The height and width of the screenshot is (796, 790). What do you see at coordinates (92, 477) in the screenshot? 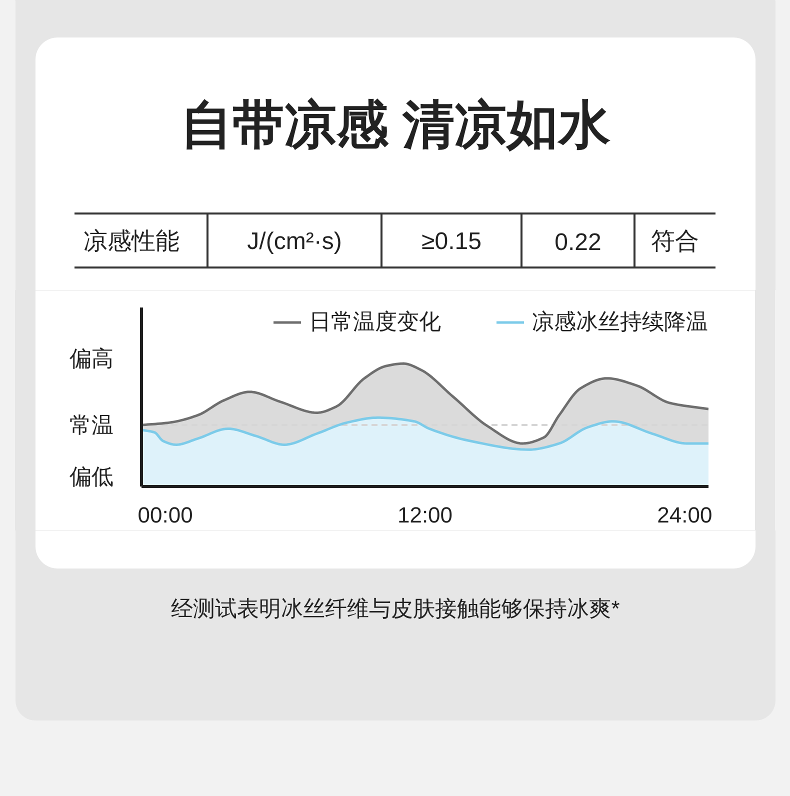
I see `text: 偏低` at bounding box center [92, 477].